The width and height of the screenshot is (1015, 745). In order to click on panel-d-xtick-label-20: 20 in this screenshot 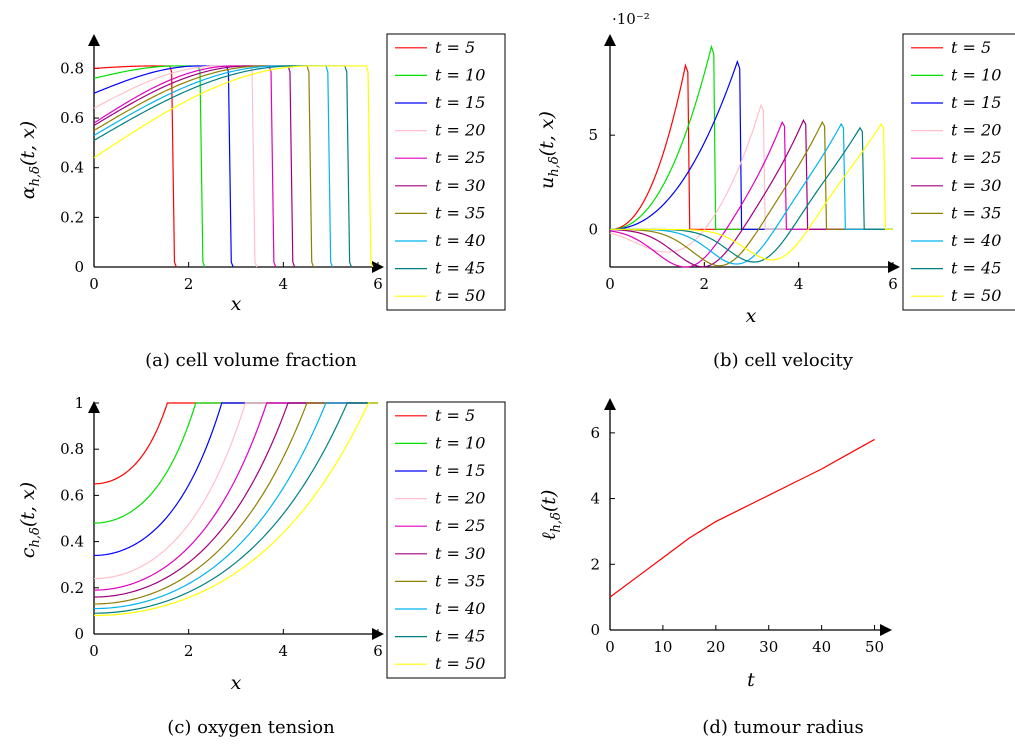, I will do `click(715, 647)`.